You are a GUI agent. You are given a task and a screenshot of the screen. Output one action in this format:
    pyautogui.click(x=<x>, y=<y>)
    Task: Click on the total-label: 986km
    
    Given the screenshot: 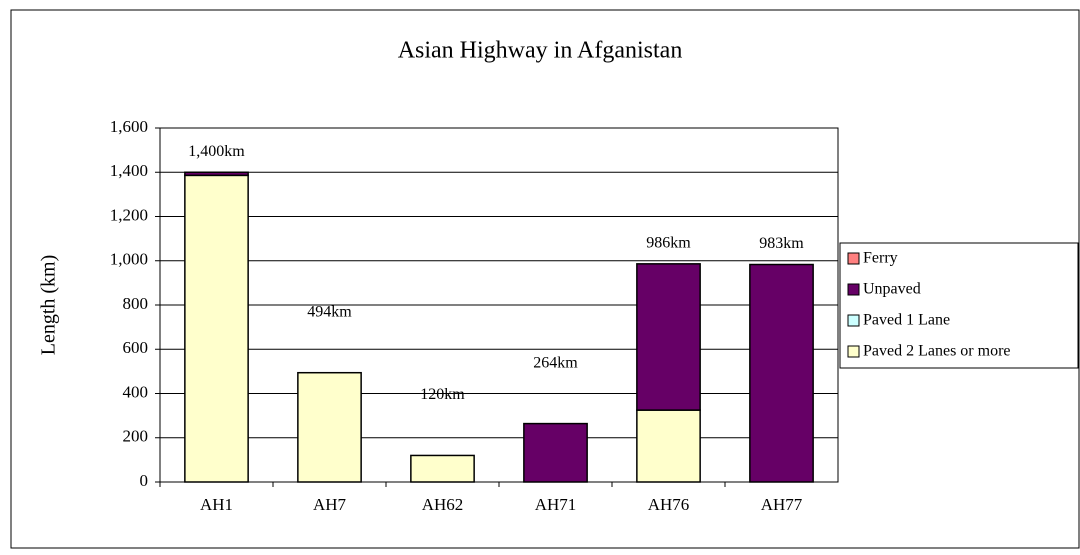 What is the action you would take?
    pyautogui.click(x=668, y=243)
    